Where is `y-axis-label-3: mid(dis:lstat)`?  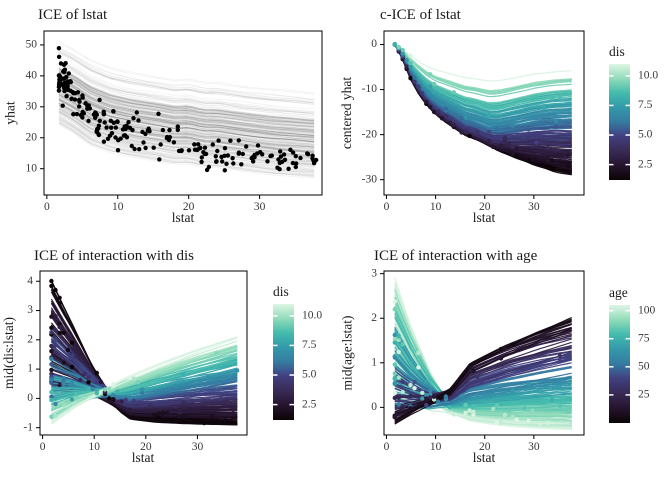
y-axis-label-3: mid(dis:lstat) is located at coordinates (9, 353).